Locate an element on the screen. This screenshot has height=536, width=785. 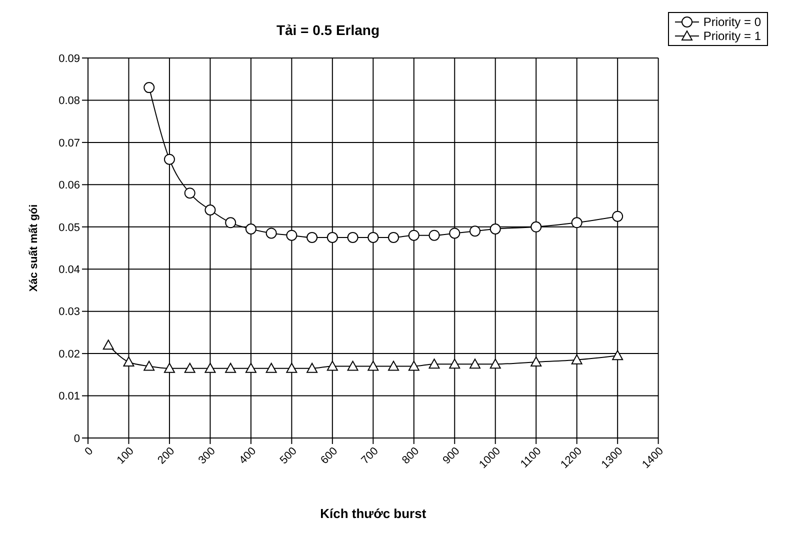
y-axis-title: Xác suất mất gói is located at coordinates (34, 248).